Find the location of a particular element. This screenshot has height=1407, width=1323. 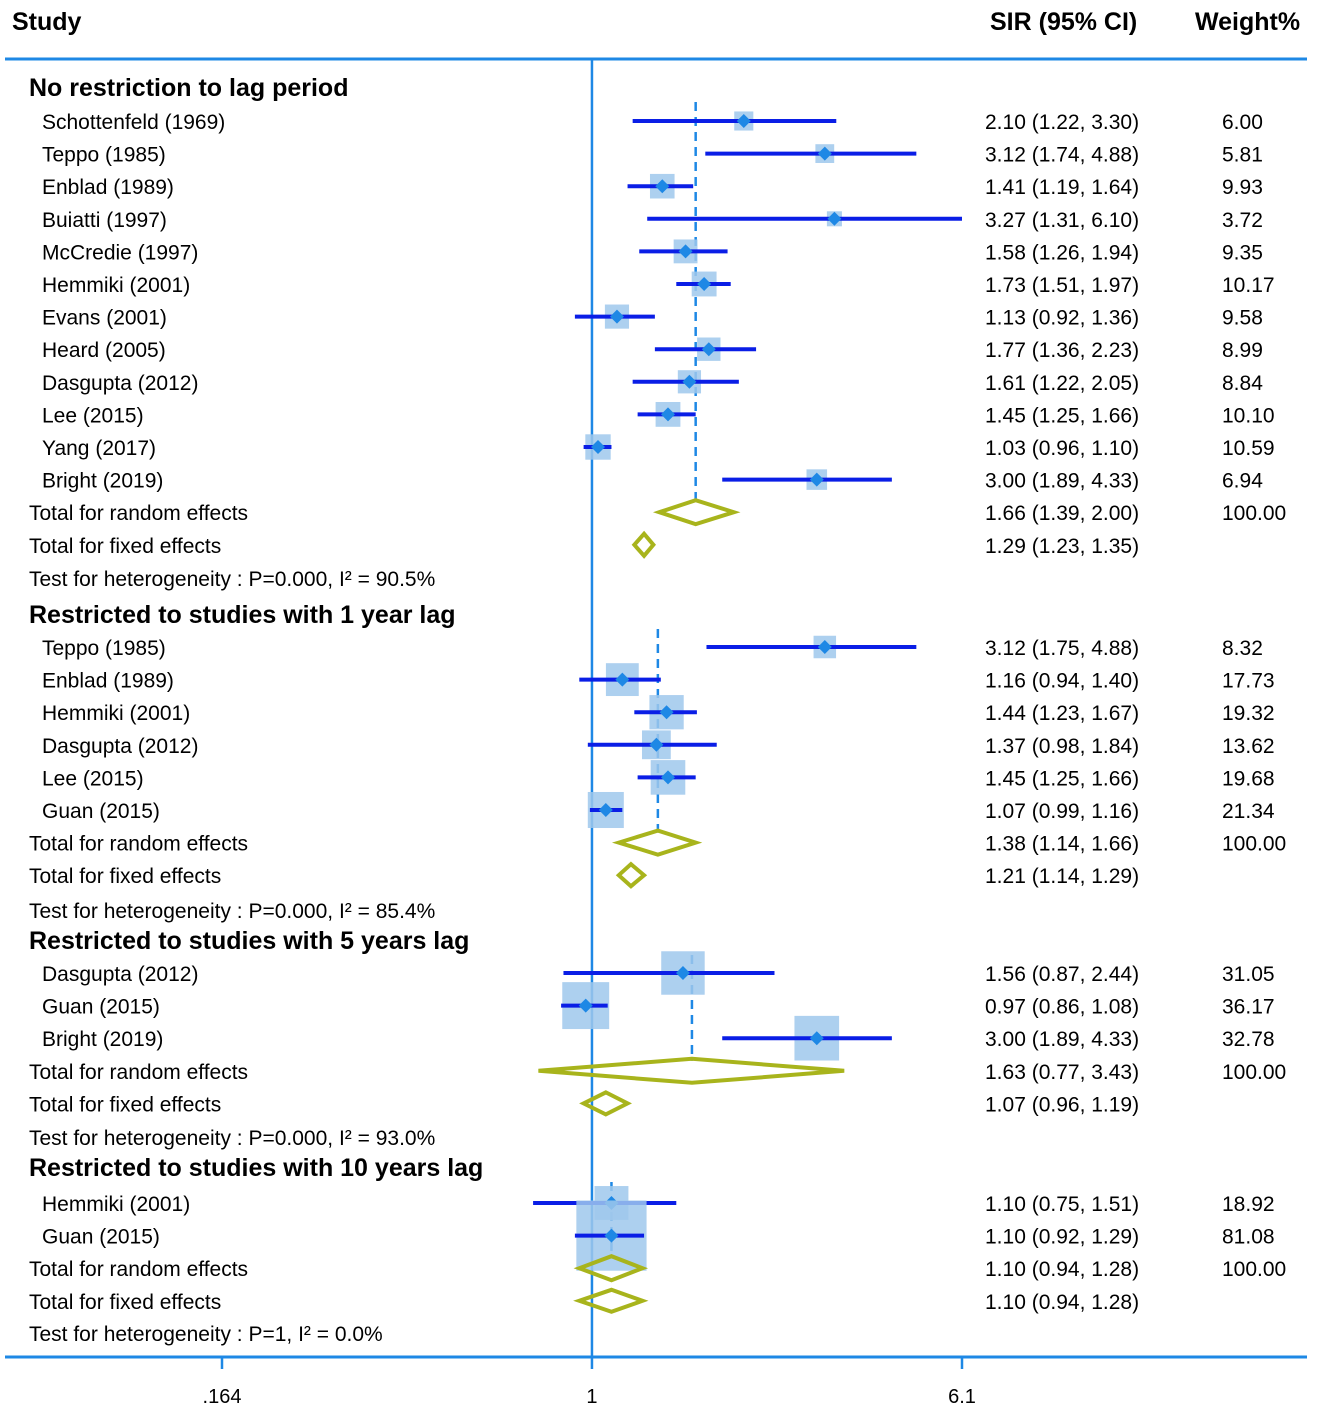

study-weight-3-0: 18.92 is located at coordinates (1248, 1204).